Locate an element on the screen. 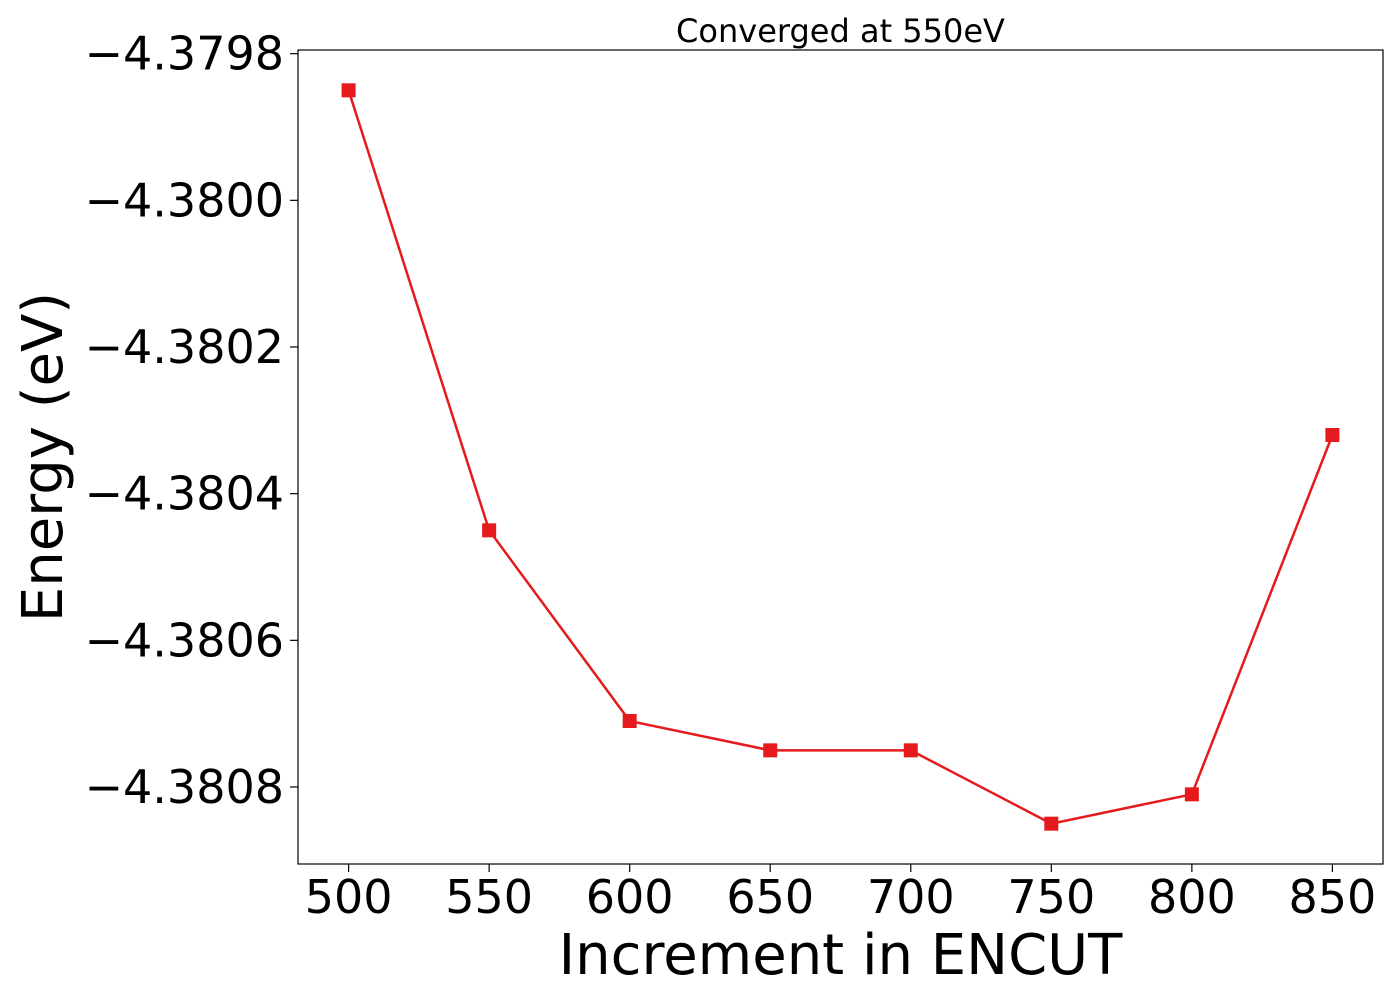 The image size is (1400, 1000). y-tick-label: −4.3802 is located at coordinates (185, 347).